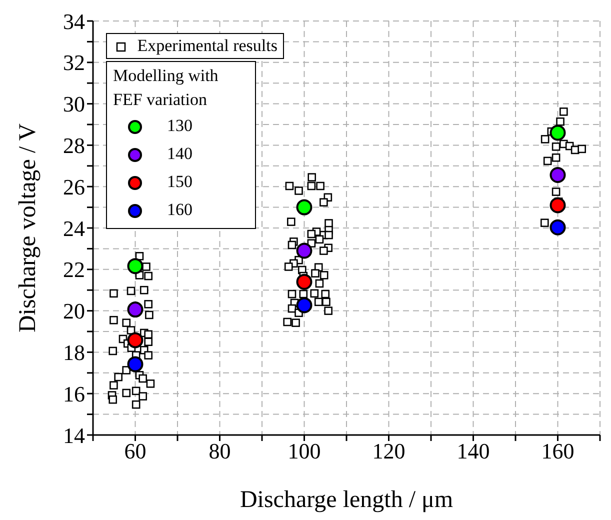 The height and width of the screenshot is (520, 611). What do you see at coordinates (74, 435) in the screenshot?
I see `y-tick-label: 14` at bounding box center [74, 435].